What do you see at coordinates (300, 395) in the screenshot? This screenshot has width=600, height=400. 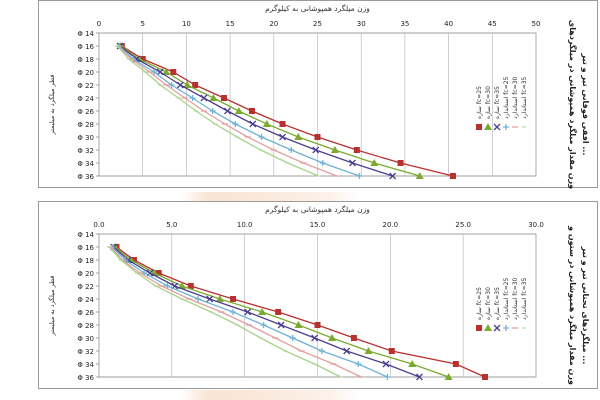 I see `watermark-stripe-bottom` at bounding box center [300, 395].